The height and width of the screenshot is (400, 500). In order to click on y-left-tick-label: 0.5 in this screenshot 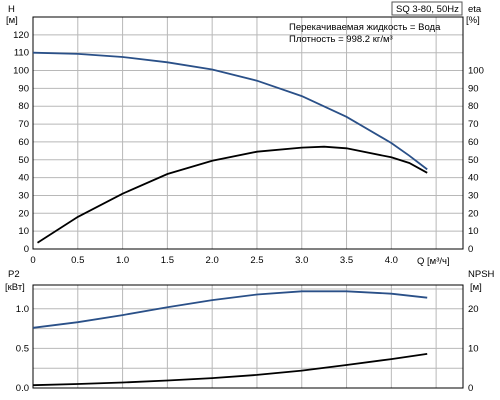, I will do `click(22, 348)`.